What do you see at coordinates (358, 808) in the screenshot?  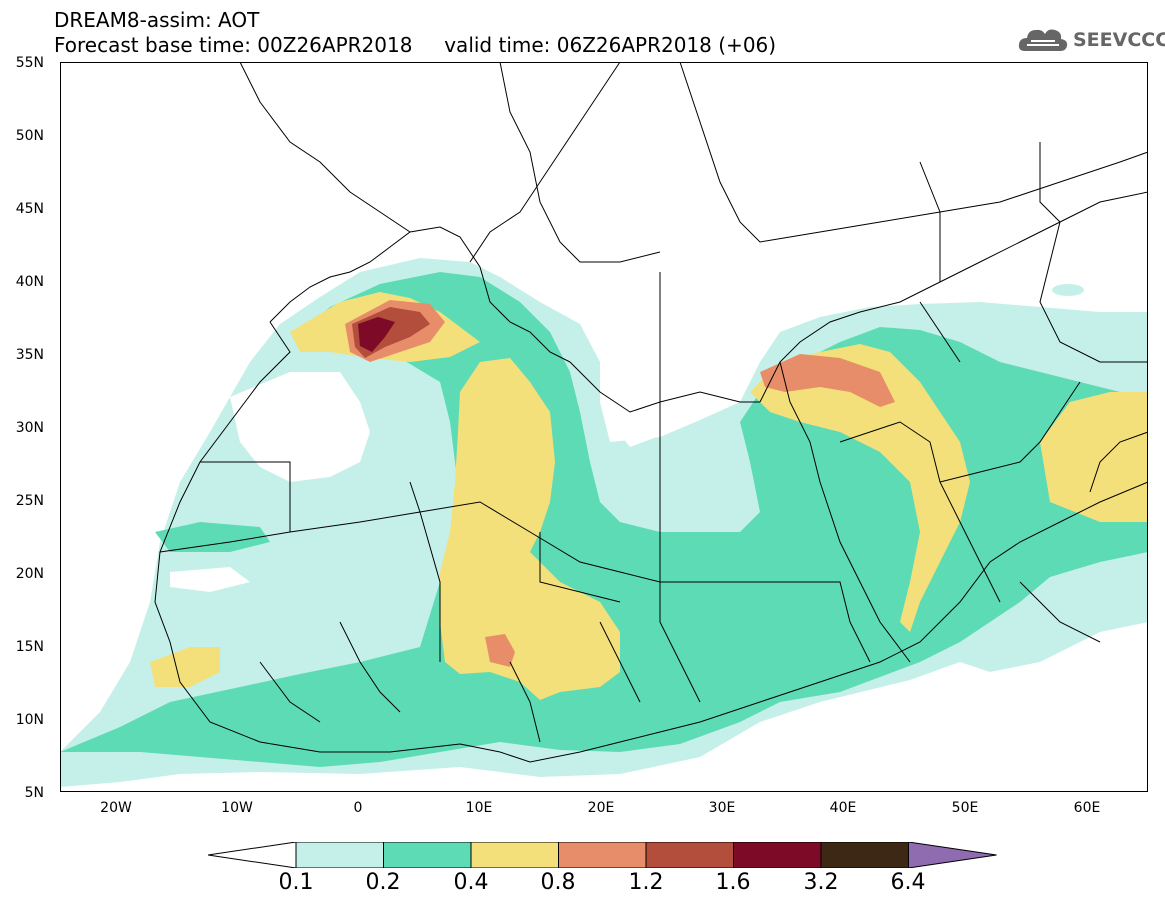 I see `lon-label: 0` at bounding box center [358, 808].